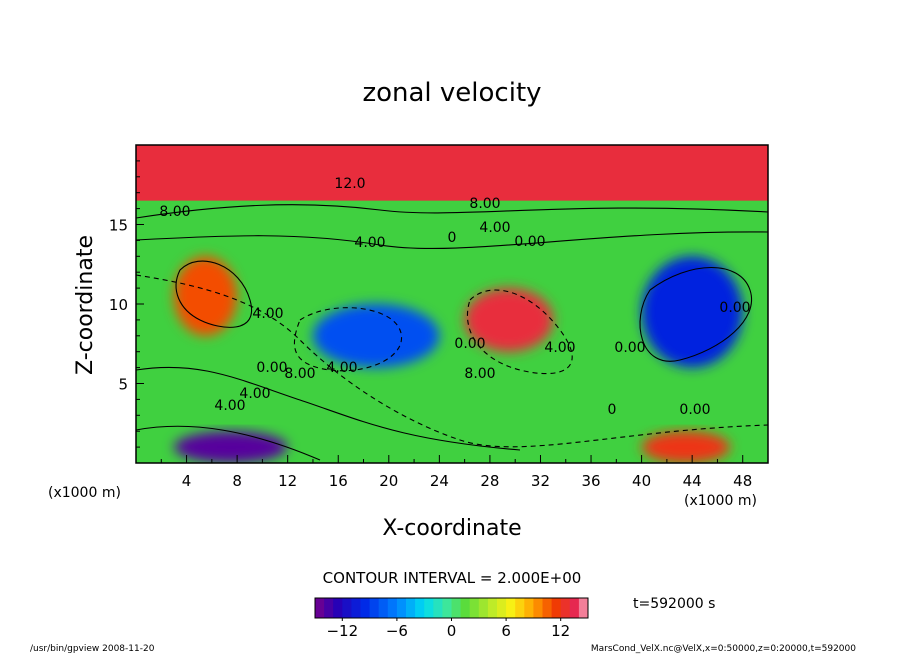 The image size is (904, 654). What do you see at coordinates (451, 528) in the screenshot?
I see `x-axis-label: X-coordinate` at bounding box center [451, 528].